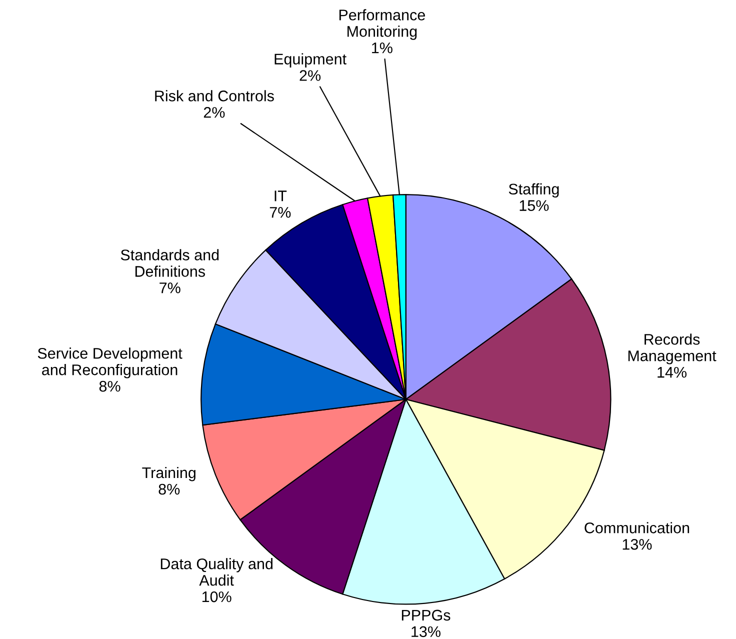  What do you see at coordinates (216, 572) in the screenshot?
I see `slice-label: Data Quality and Audit` at bounding box center [216, 572].